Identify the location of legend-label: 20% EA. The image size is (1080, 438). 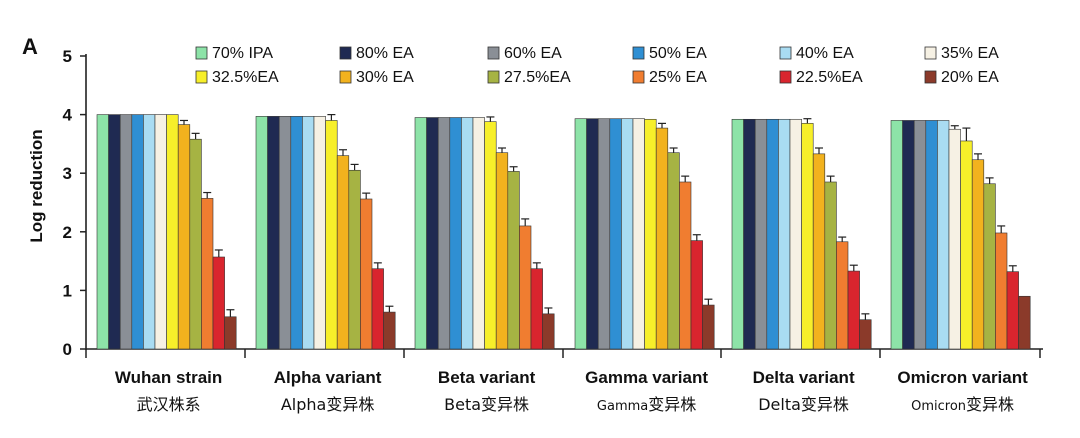
(970, 77).